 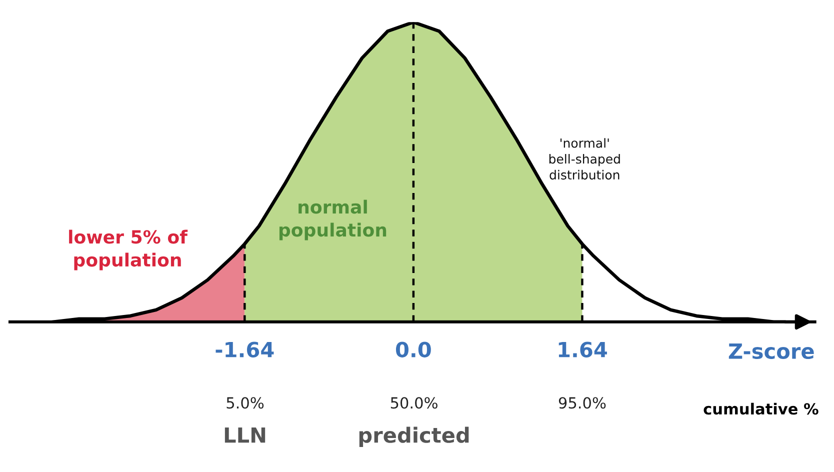 I want to click on text: 95.0%, so click(x=582, y=403).